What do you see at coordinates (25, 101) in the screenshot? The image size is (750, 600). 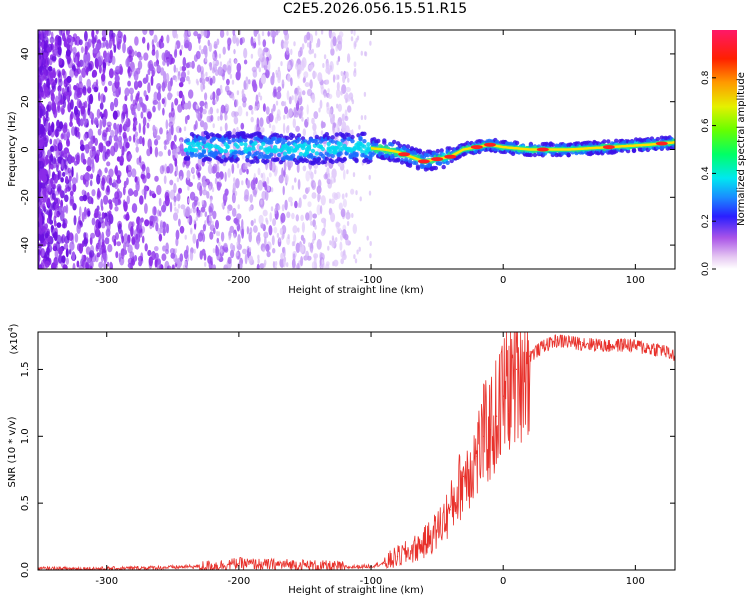 I see `spectrogram-y-tick-label: 20` at bounding box center [25, 101].